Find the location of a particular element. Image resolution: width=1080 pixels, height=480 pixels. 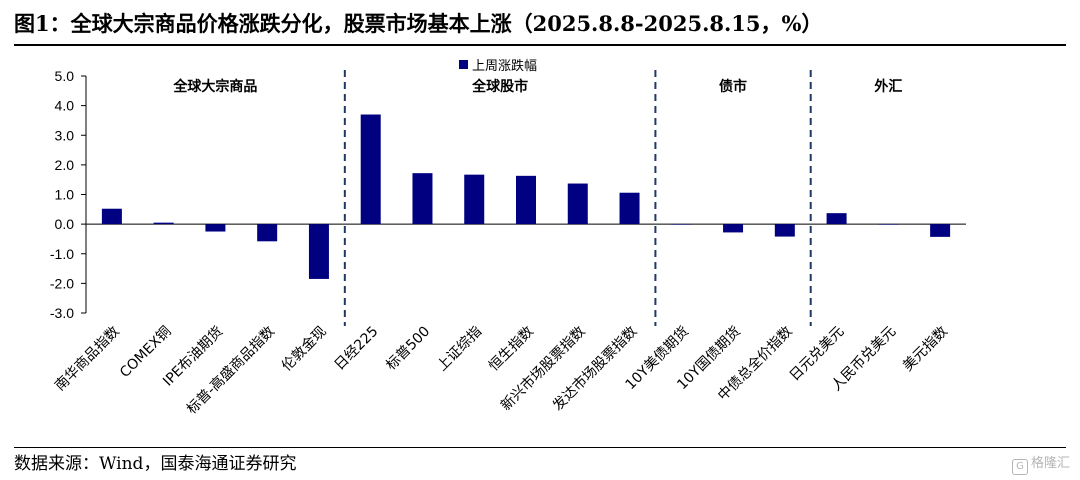

y-tick-label: 2.0 is located at coordinates (65, 165).